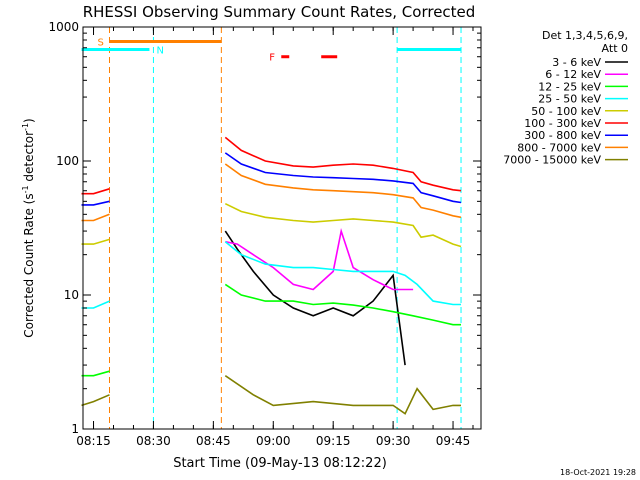 This screenshot has width=640, height=480. Describe the element at coordinates (272, 58) in the screenshot. I see `flare-flag-label: F` at that location.